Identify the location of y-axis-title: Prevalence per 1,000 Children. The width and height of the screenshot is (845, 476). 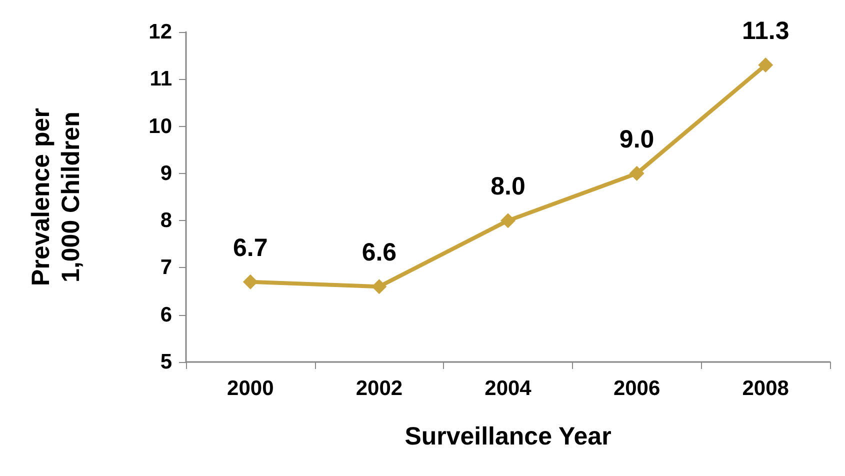
(56, 197).